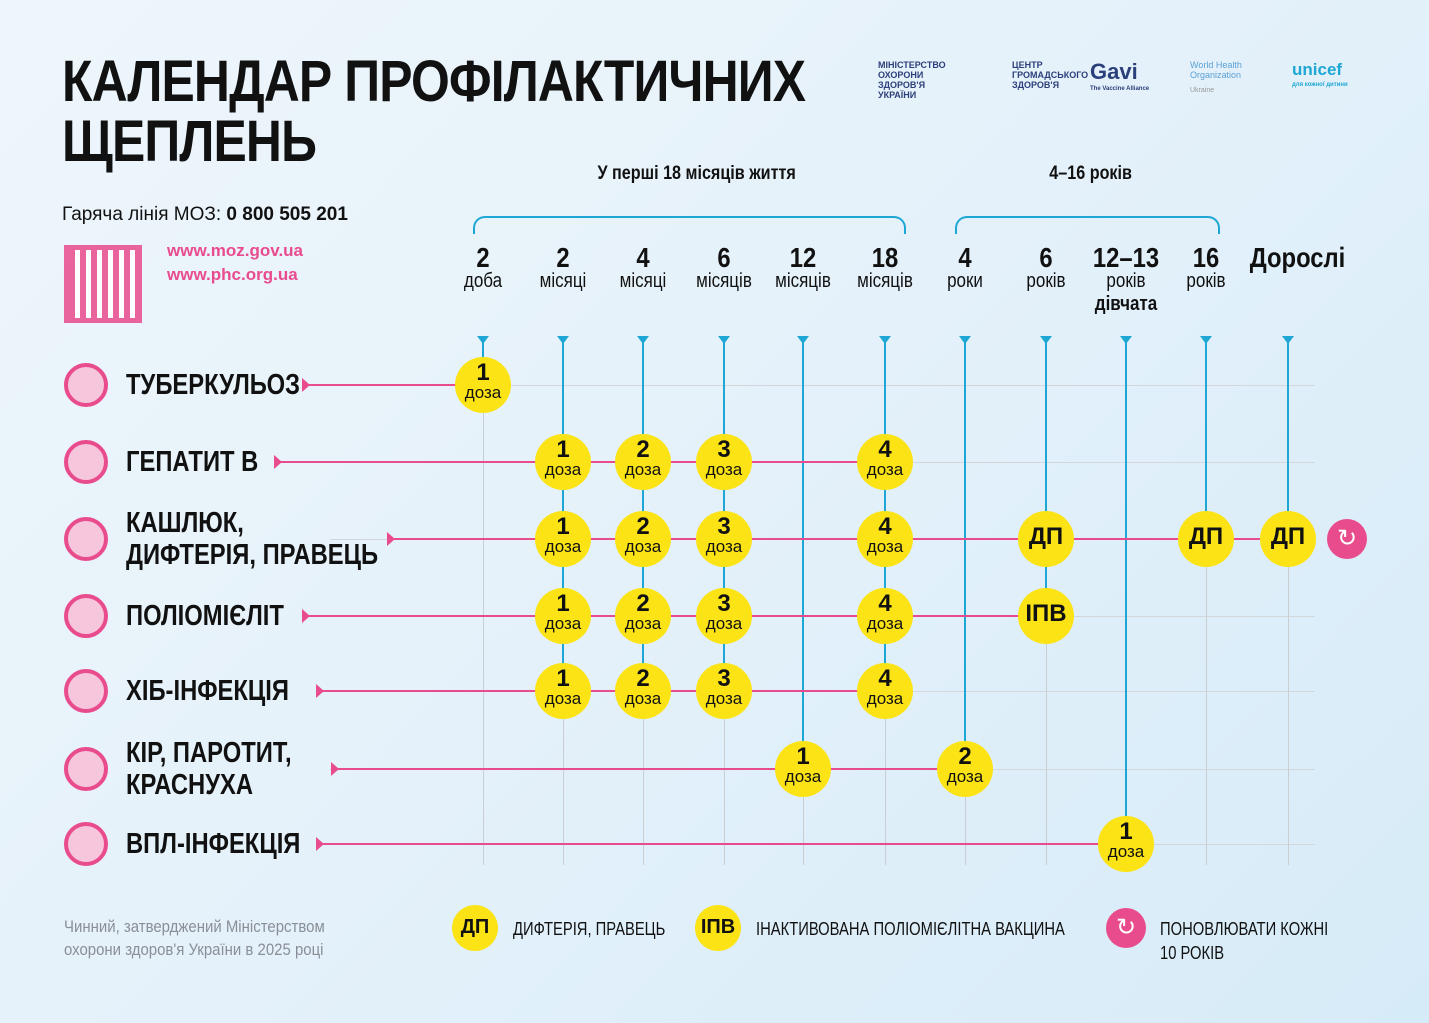 The image size is (1429, 1023). What do you see at coordinates (1120, 76) in the screenshot?
I see `logo-gavi: Gavi The Vaccine Alliance` at bounding box center [1120, 76].